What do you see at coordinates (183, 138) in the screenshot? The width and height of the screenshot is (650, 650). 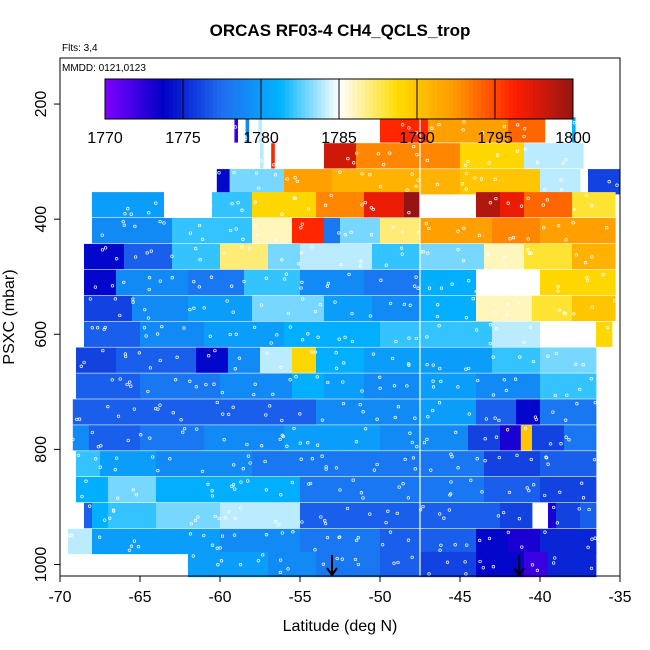 I see `colorbar-tick-label: 1775` at bounding box center [183, 138].